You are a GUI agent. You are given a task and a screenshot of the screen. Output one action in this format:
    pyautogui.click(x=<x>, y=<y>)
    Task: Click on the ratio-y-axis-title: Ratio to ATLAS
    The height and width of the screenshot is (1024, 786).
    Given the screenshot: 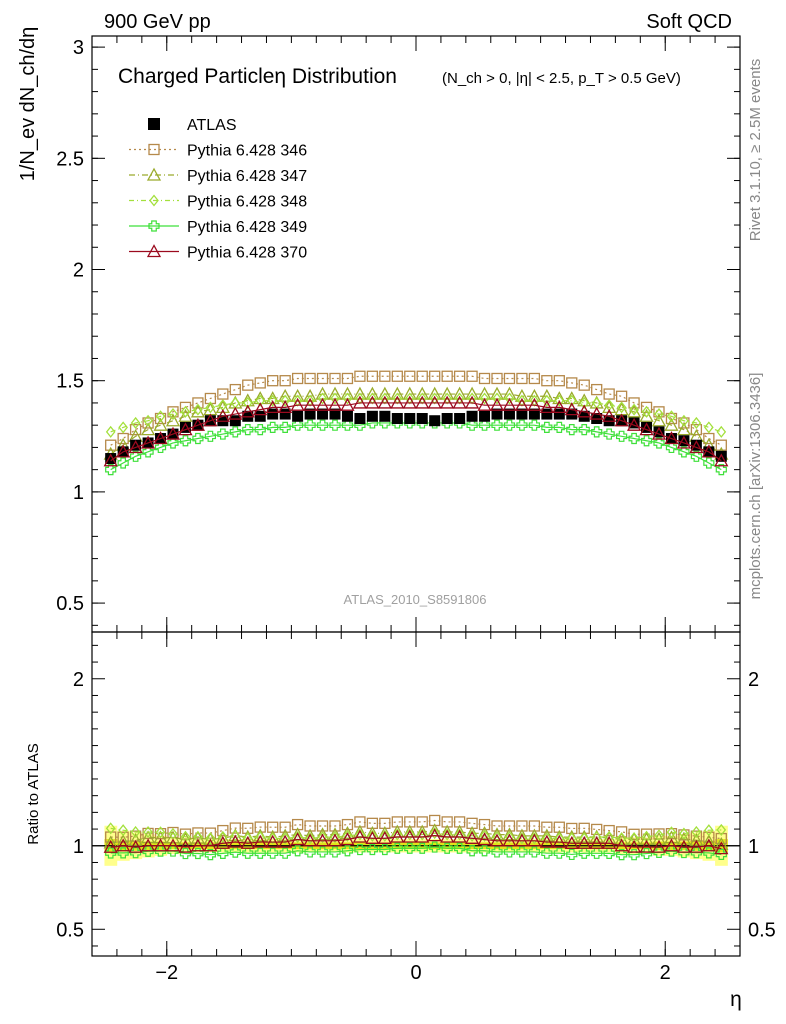 What is the action you would take?
    pyautogui.click(x=33, y=793)
    